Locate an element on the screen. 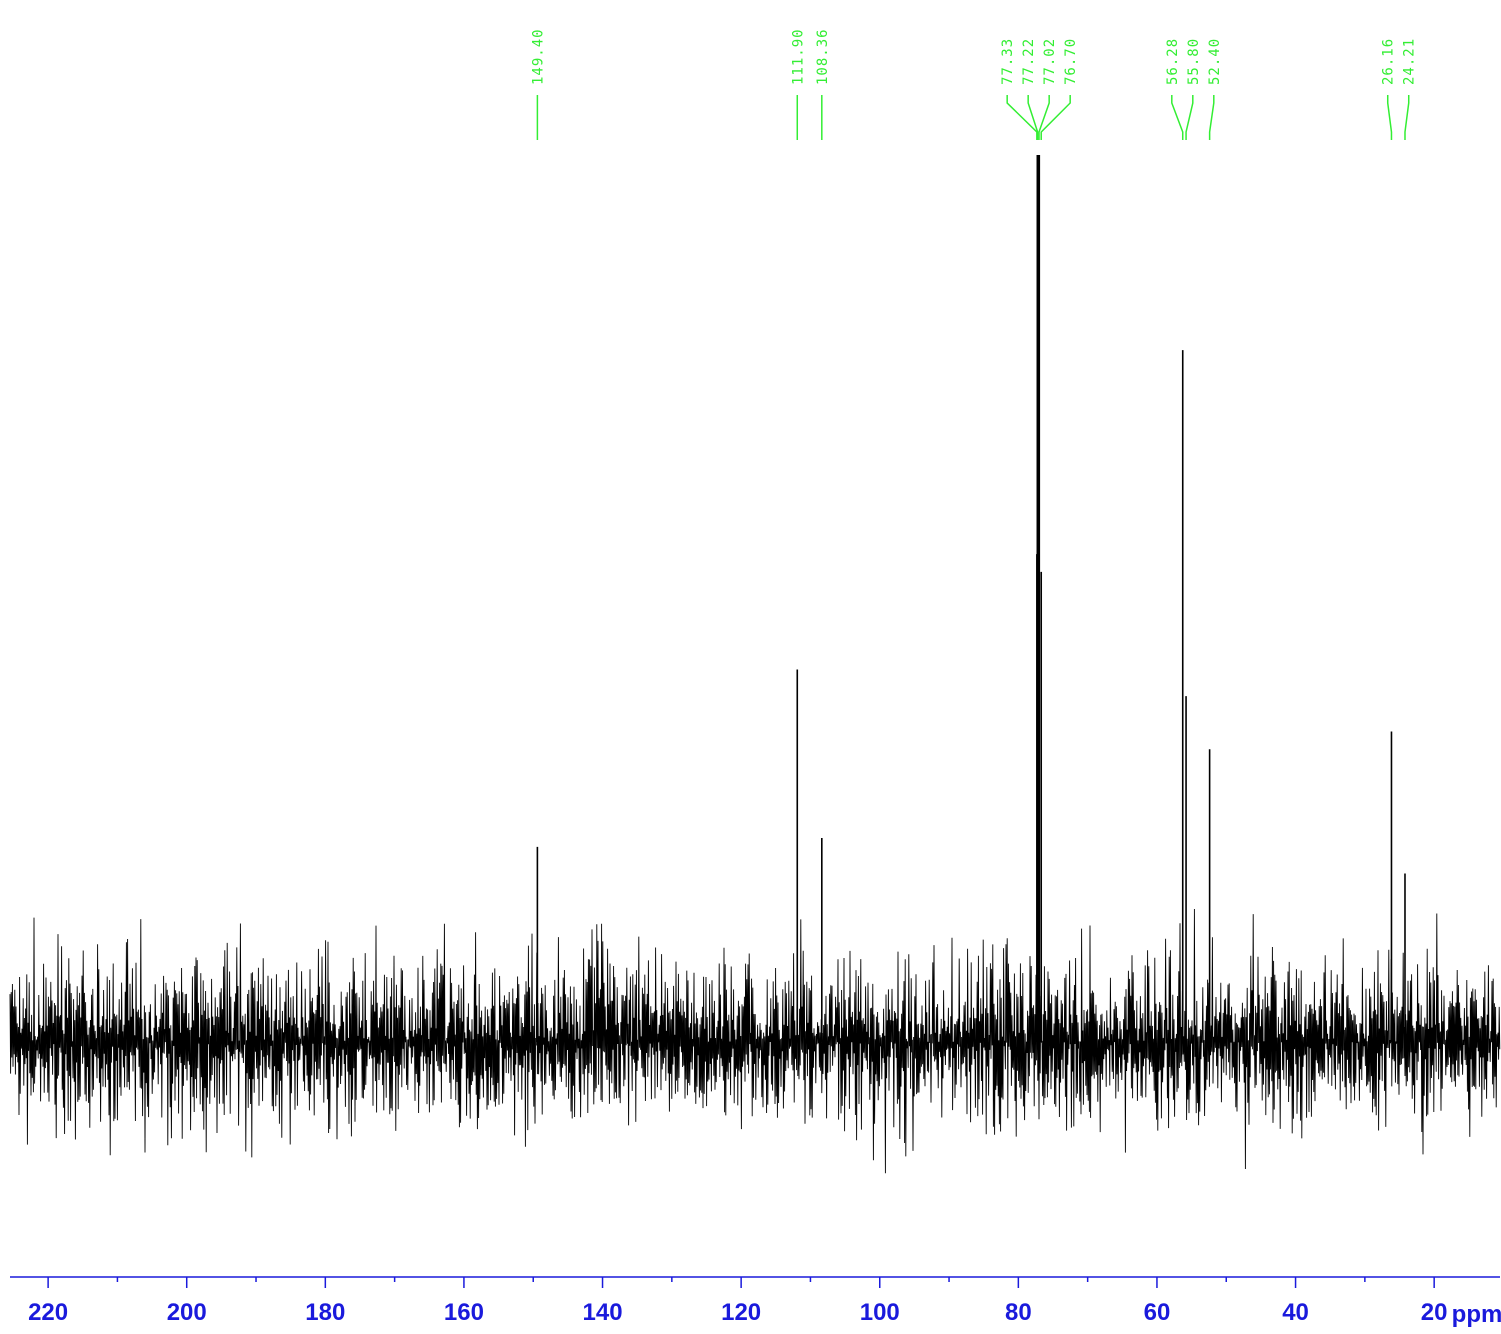 The width and height of the screenshot is (1501, 1334). peak-label: 56.28 is located at coordinates (1173, 61).